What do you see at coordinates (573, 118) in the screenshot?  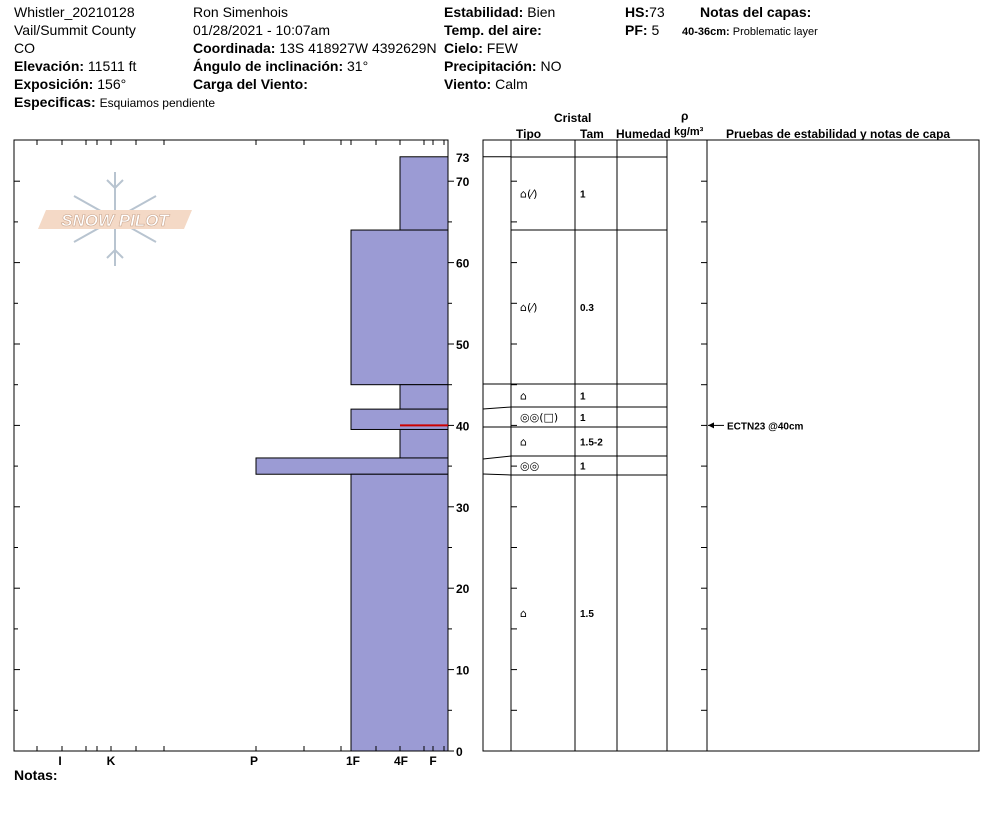 I see `header-crystal: Cristal` at bounding box center [573, 118].